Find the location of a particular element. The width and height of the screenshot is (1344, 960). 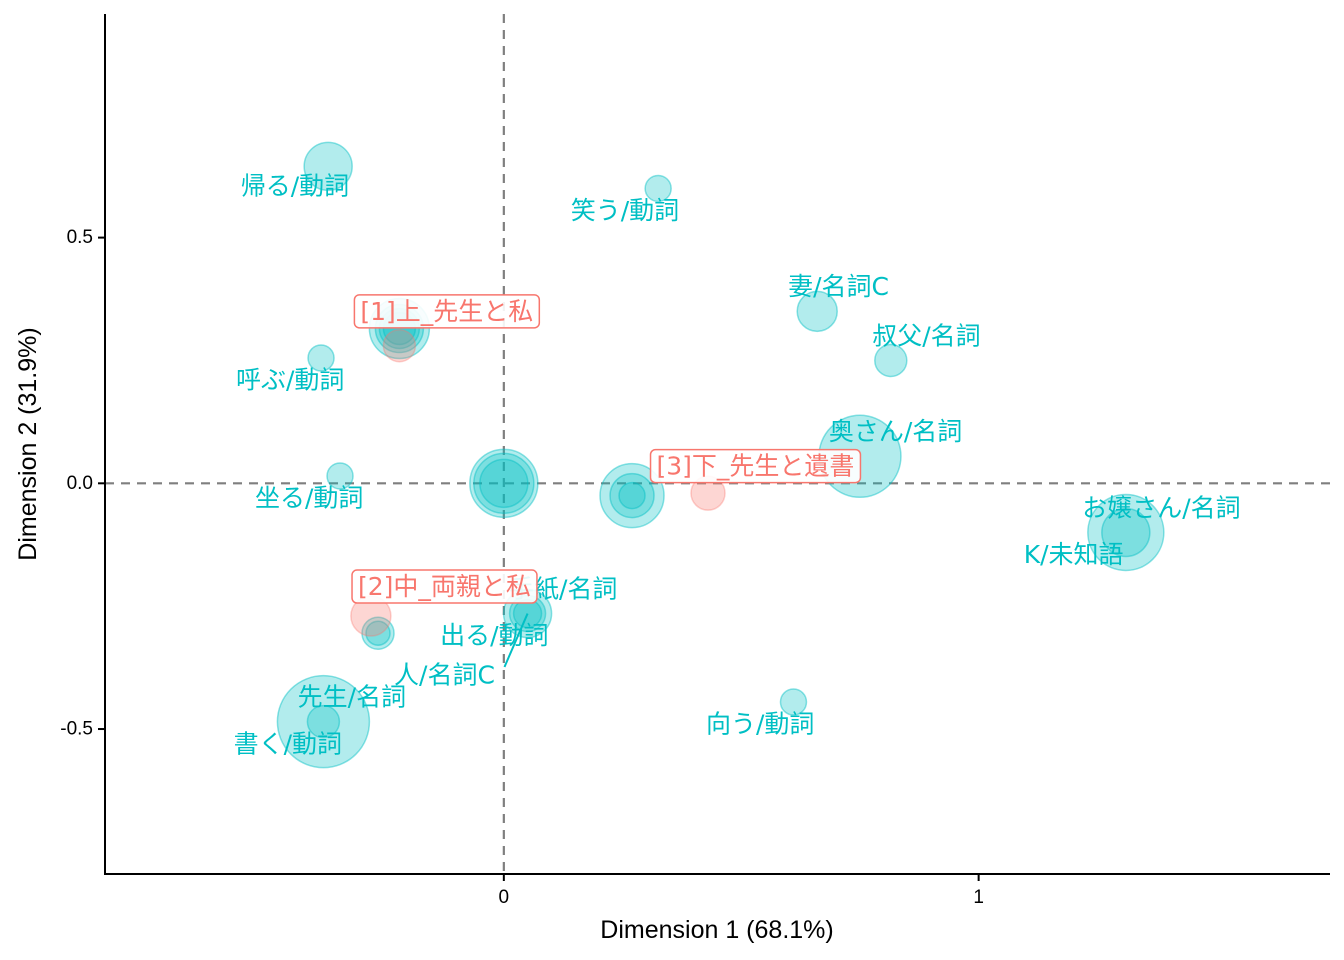

word-label-呼ぶ-動詞: 呼ぶ/動詞 is located at coordinates (290, 380).